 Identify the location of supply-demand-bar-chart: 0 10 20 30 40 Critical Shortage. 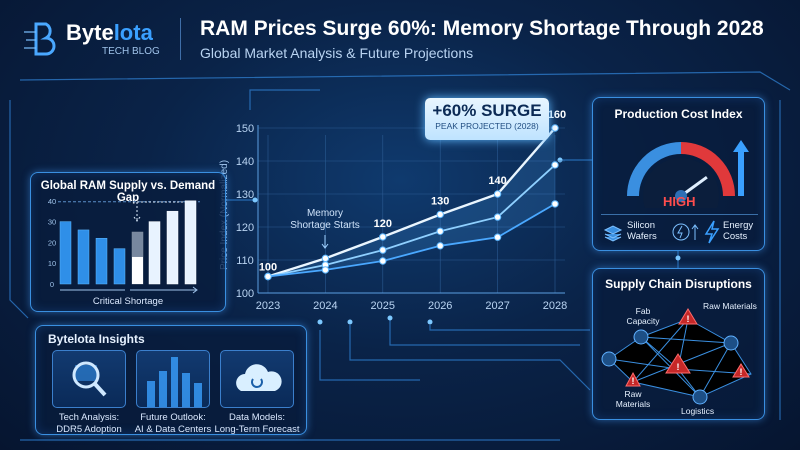
(124, 252).